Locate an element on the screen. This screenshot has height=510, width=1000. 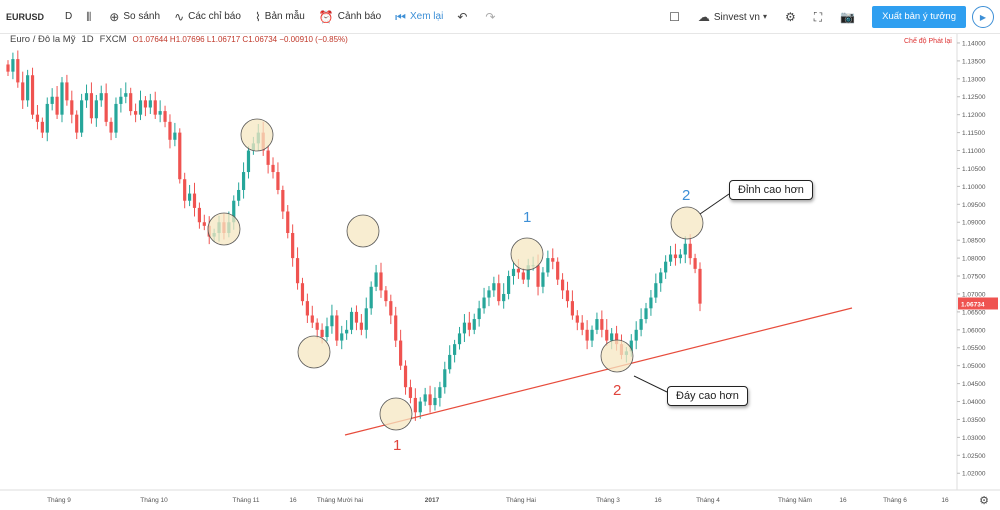
callout-higher-low: Đáy cao hơn is located at coordinates (707, 396).